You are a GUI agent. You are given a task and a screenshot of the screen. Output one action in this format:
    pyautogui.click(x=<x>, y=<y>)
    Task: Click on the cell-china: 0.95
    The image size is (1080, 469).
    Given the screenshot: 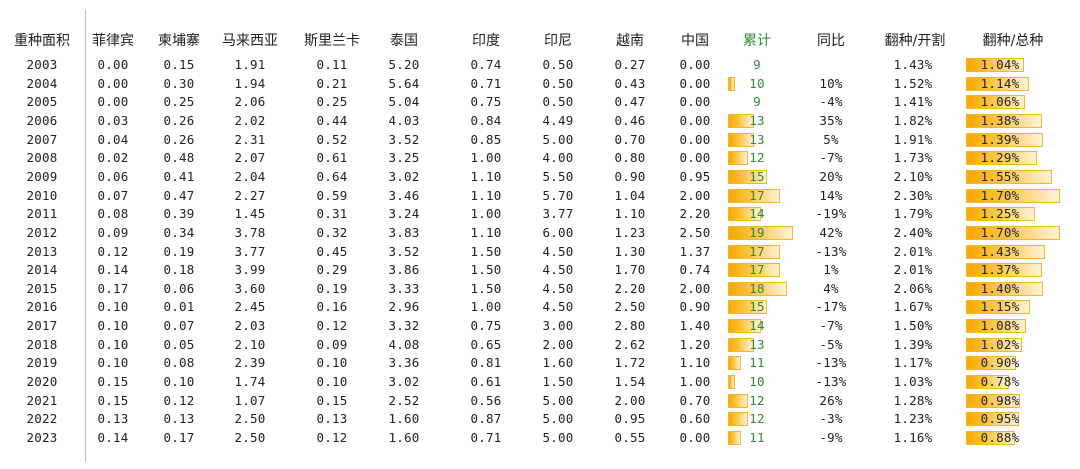 What is the action you would take?
    pyautogui.click(x=695, y=176)
    